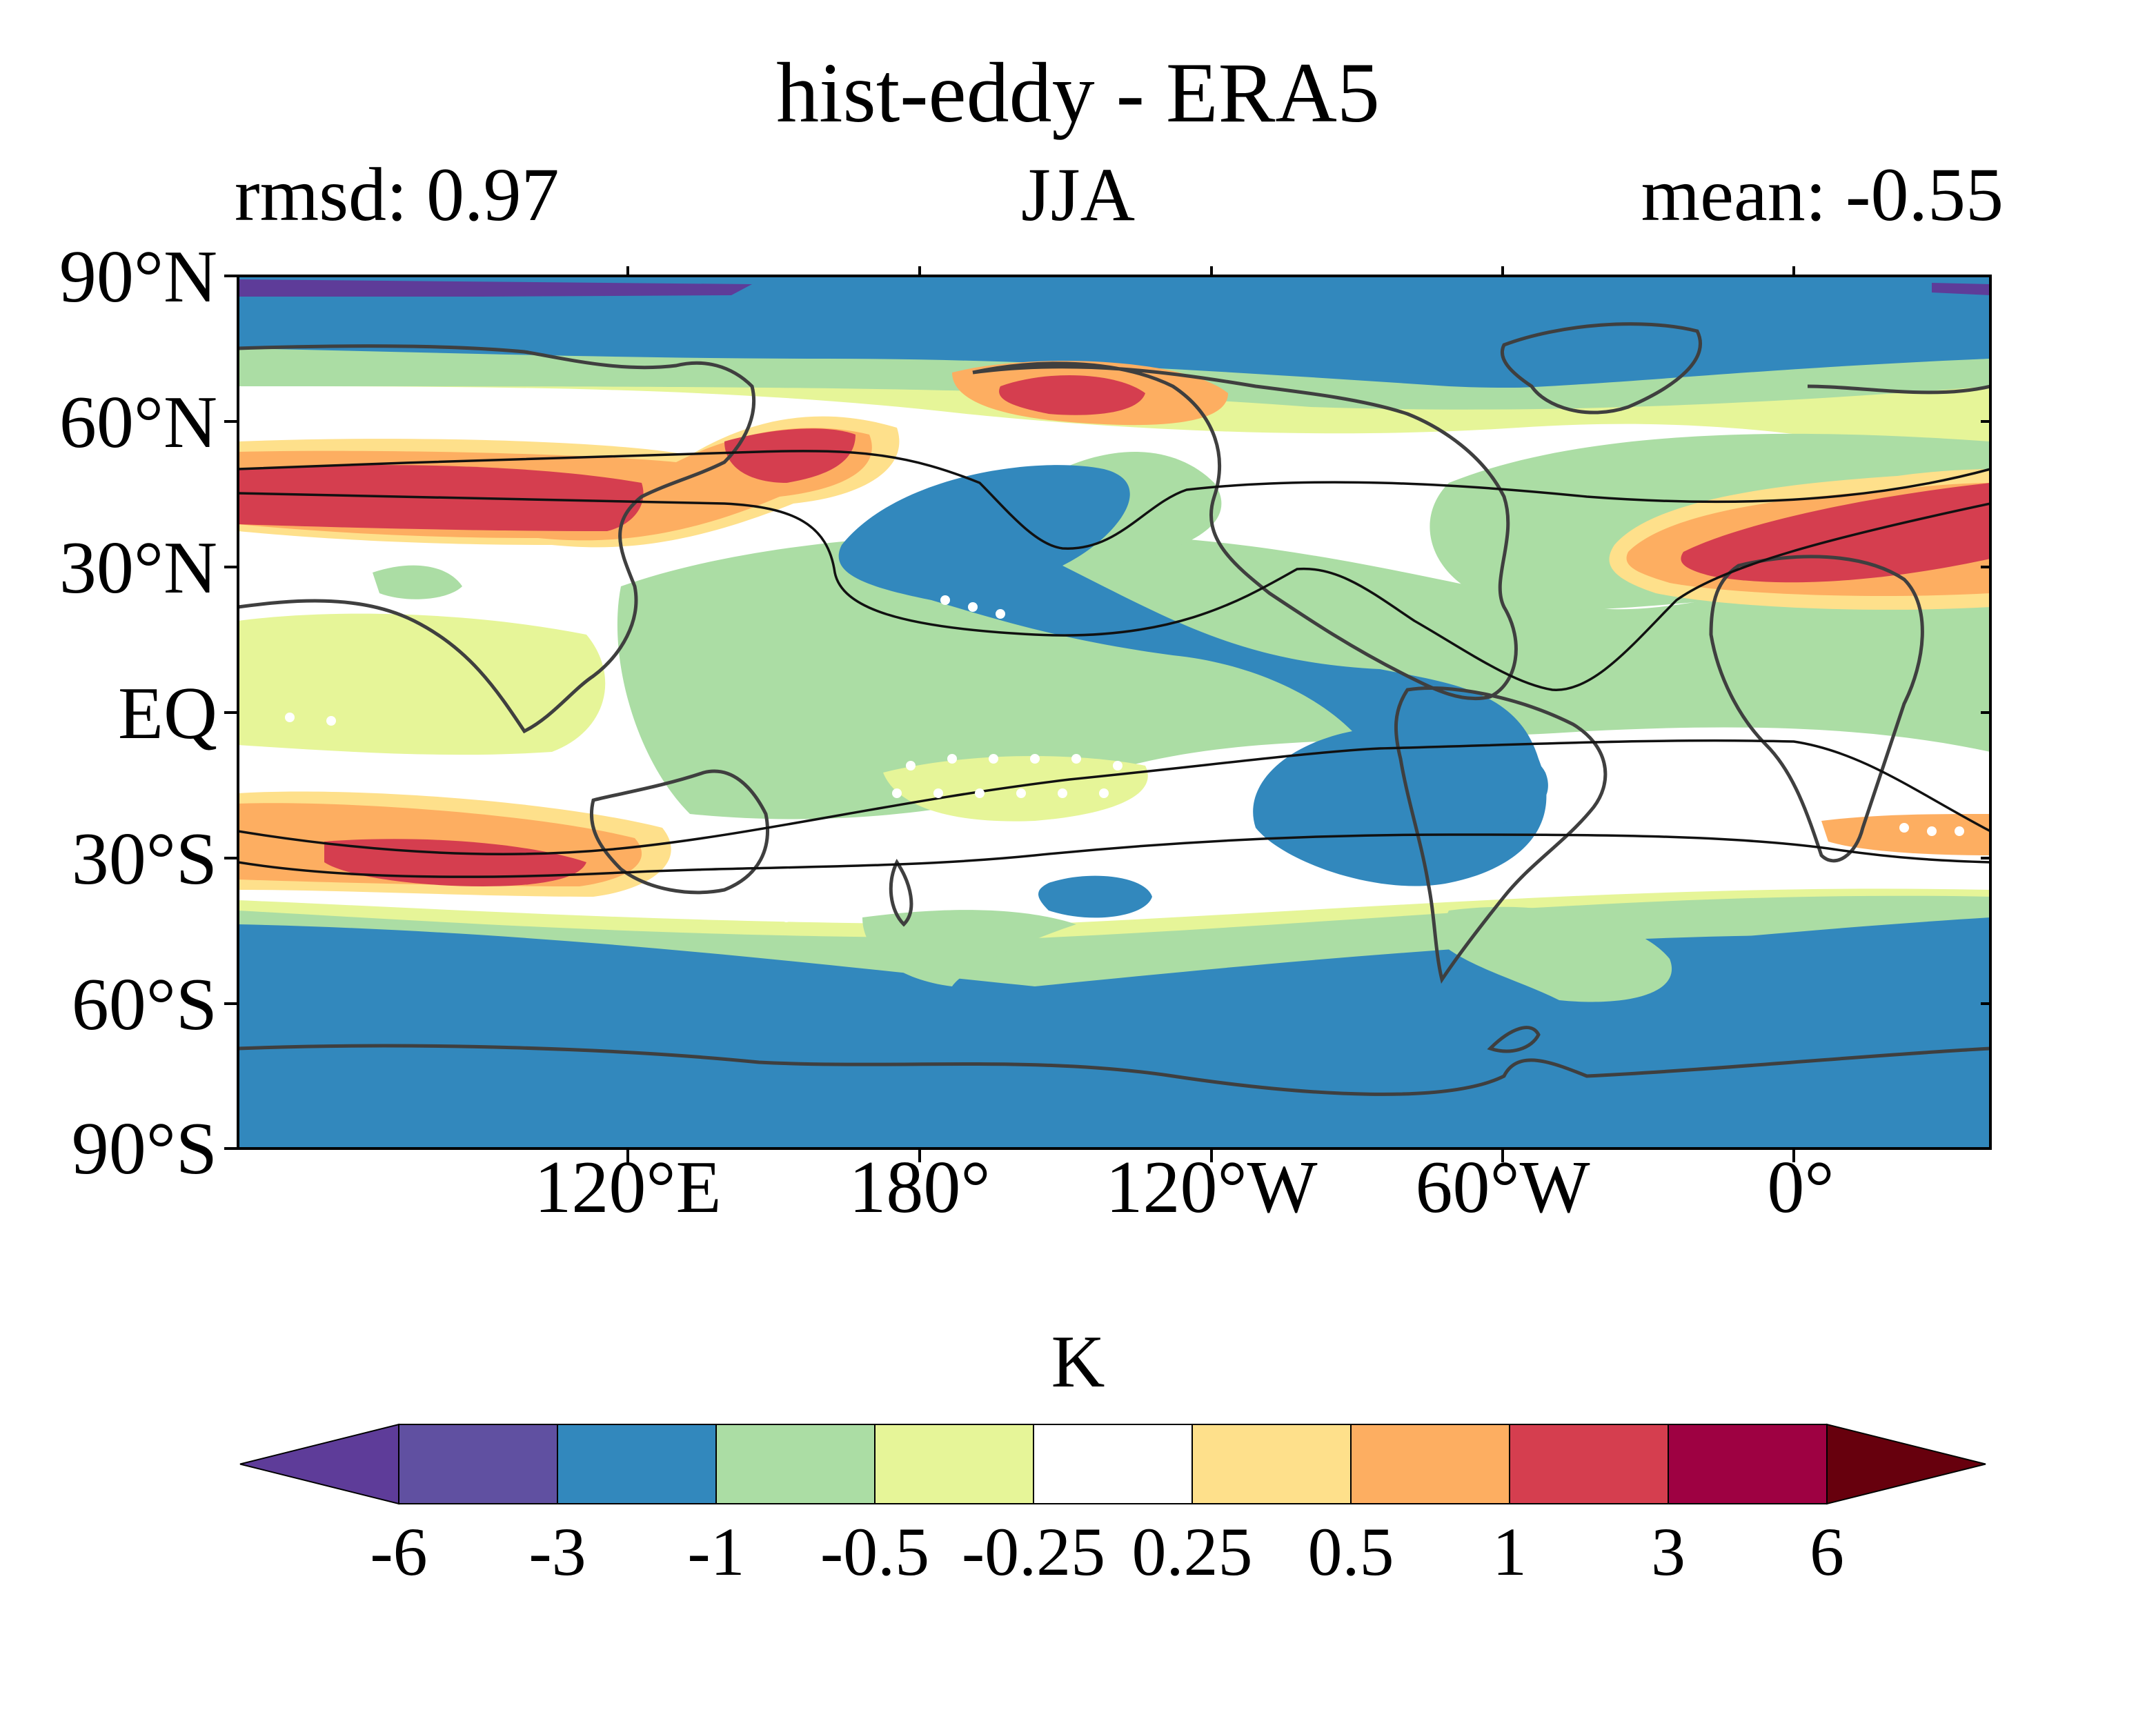 Image resolution: width=2156 pixels, height=1710 pixels. I want to click on colorbar-label: 0.25, so click(1192, 1551).